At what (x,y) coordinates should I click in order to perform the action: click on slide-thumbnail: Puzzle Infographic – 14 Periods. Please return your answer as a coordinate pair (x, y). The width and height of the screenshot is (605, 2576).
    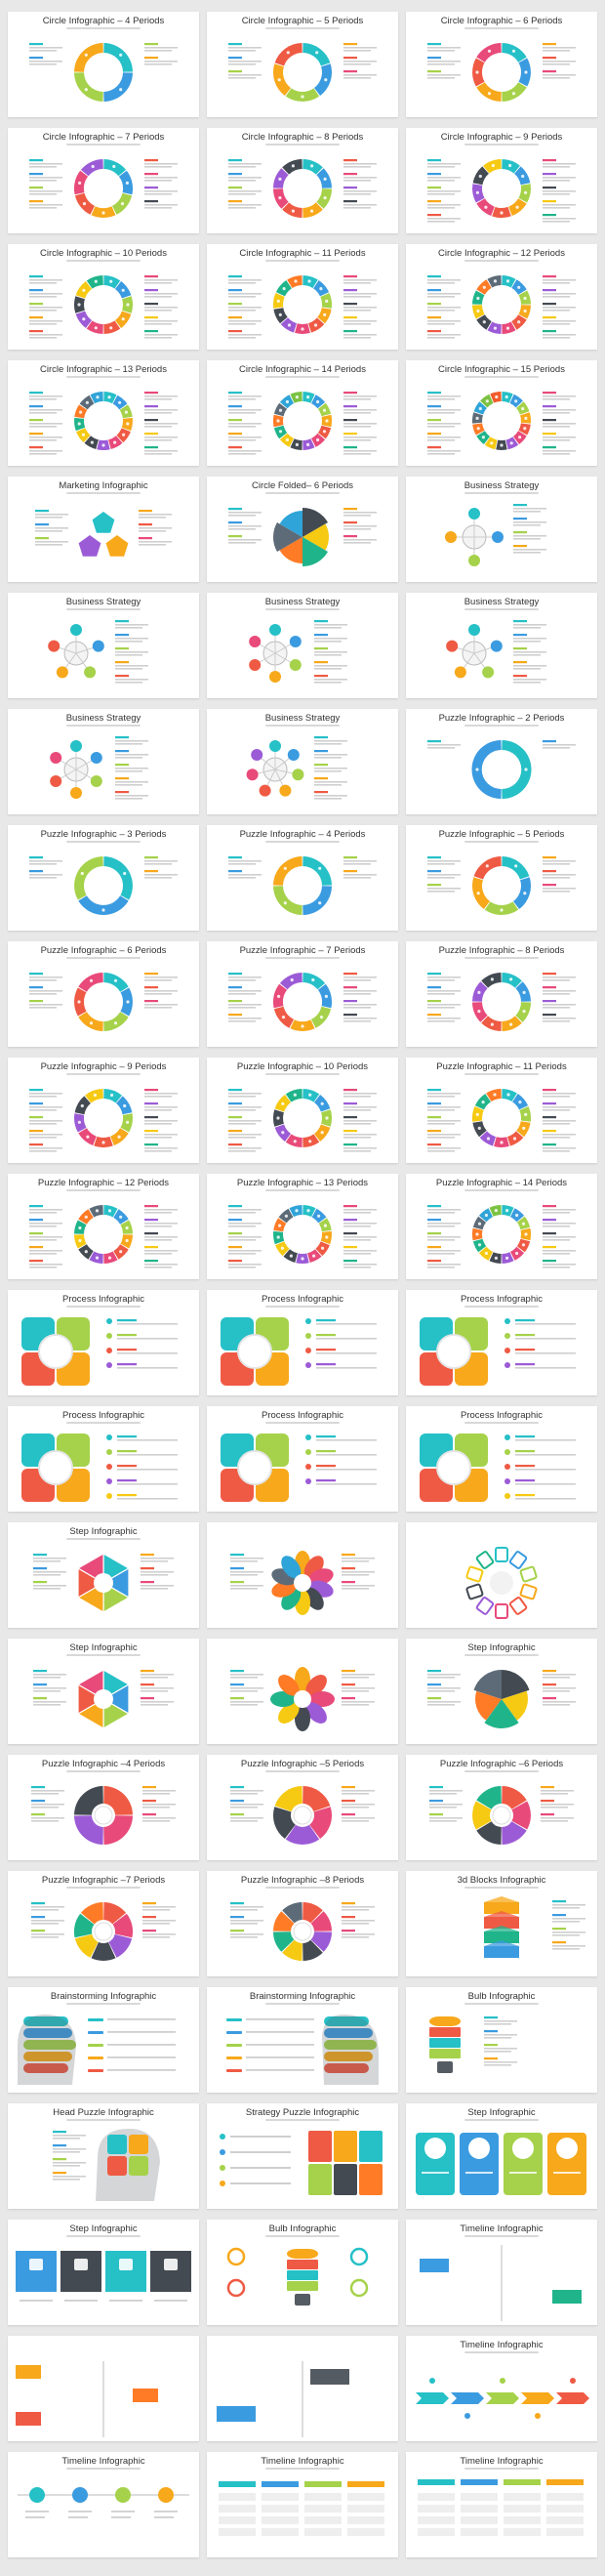
    Looking at the image, I should click on (501, 1226).